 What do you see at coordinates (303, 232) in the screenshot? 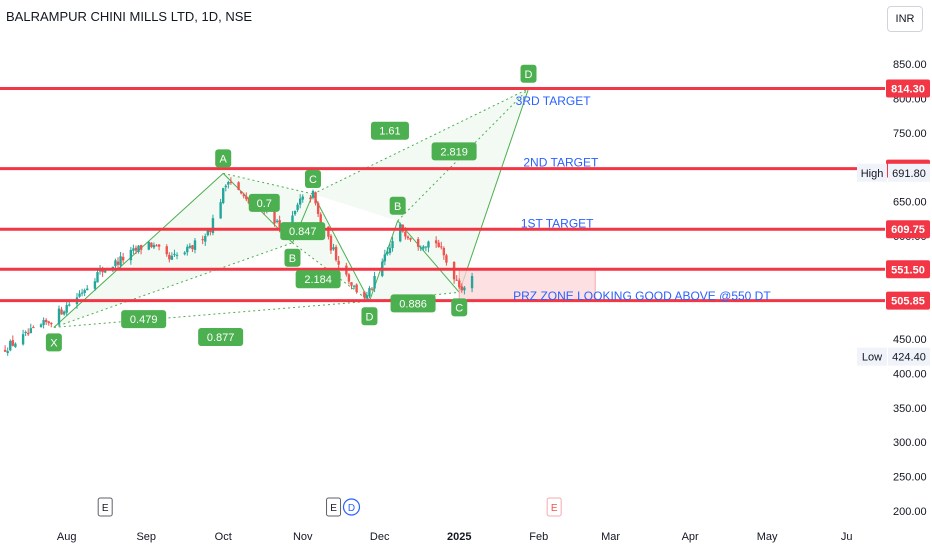
I see `ratio-label: 0.847` at bounding box center [303, 232].